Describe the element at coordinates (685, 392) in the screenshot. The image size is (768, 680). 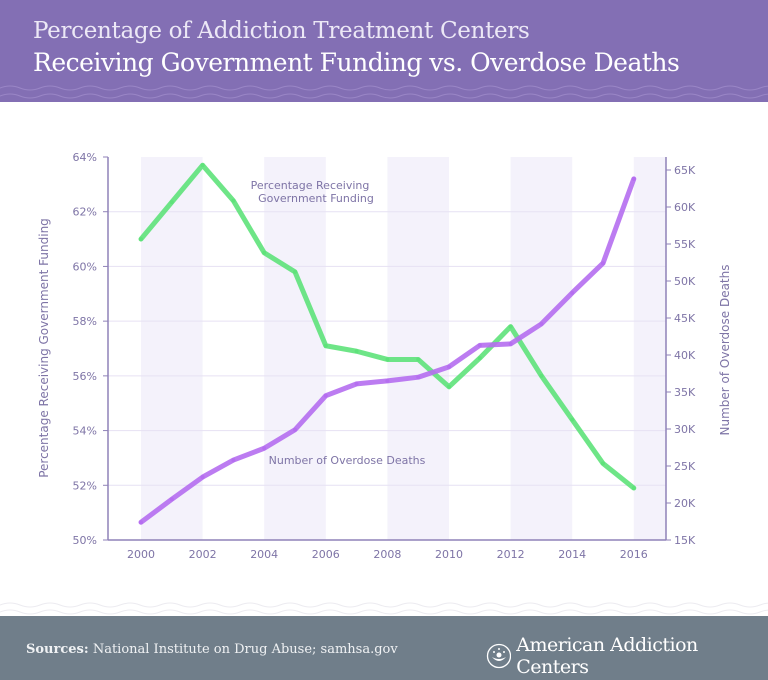
I see `y-right-tick-label: 35K` at that location.